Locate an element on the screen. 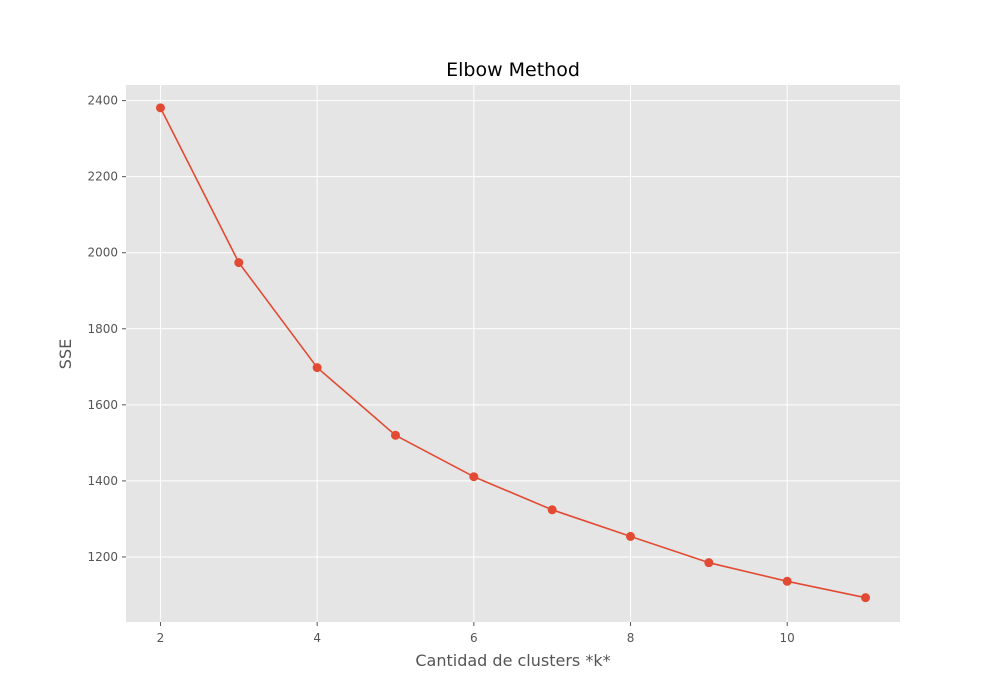 Image resolution: width=1000 pixels, height=700 pixels. y-tick-label: 1800 is located at coordinates (102, 329).